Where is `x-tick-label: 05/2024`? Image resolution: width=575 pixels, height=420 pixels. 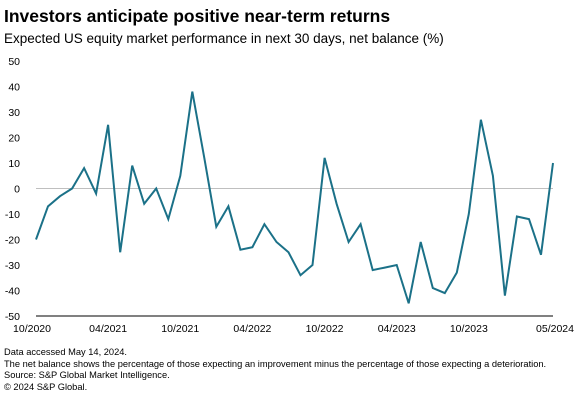
x-tick-label: 05/2024 is located at coordinates (555, 329).